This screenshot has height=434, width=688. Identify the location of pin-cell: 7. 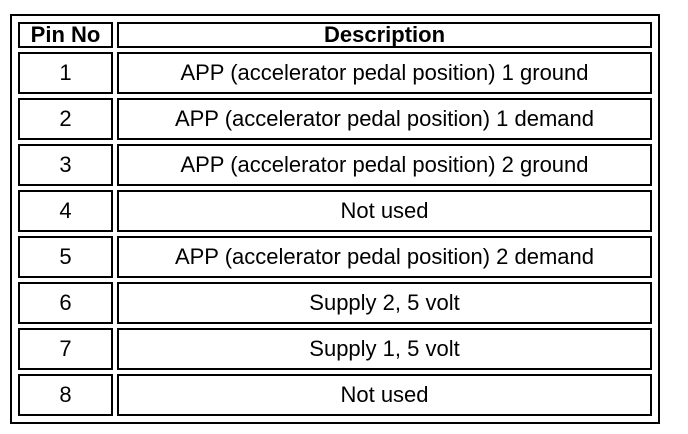
(65, 349).